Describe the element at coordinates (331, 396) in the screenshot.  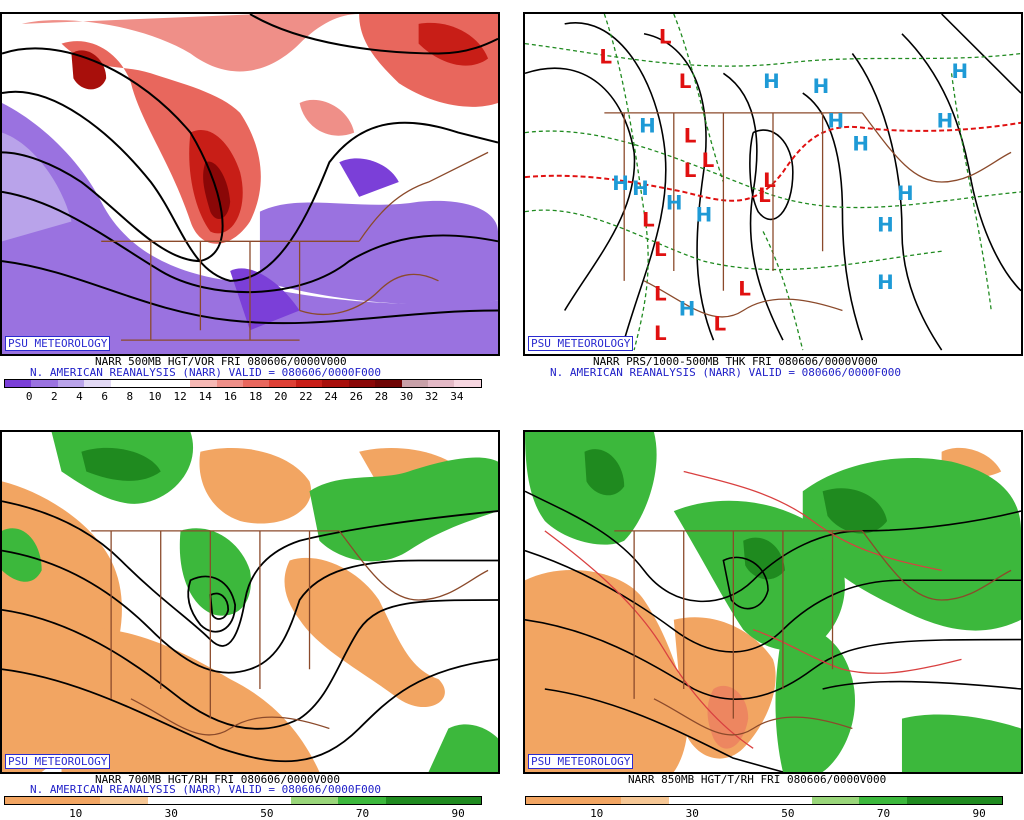
I see `scale-label: 24` at that location.